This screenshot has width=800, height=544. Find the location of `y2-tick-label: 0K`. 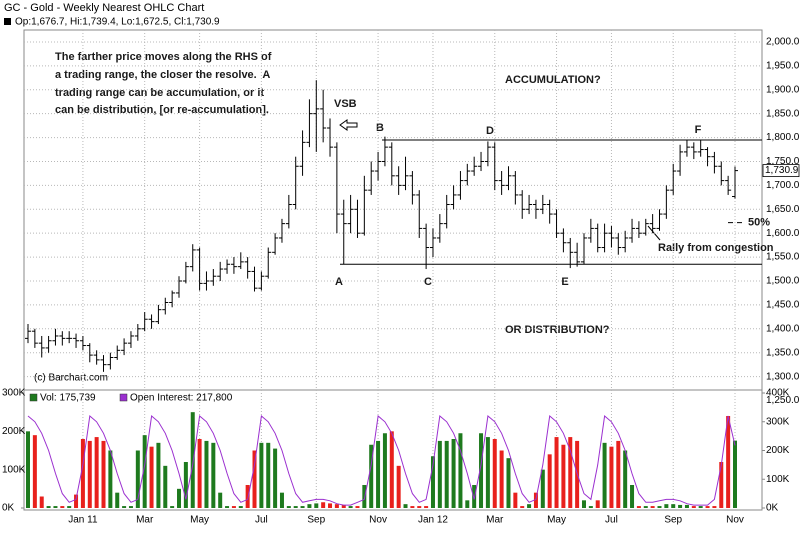

y2-tick-label: 0K is located at coordinates (772, 508).